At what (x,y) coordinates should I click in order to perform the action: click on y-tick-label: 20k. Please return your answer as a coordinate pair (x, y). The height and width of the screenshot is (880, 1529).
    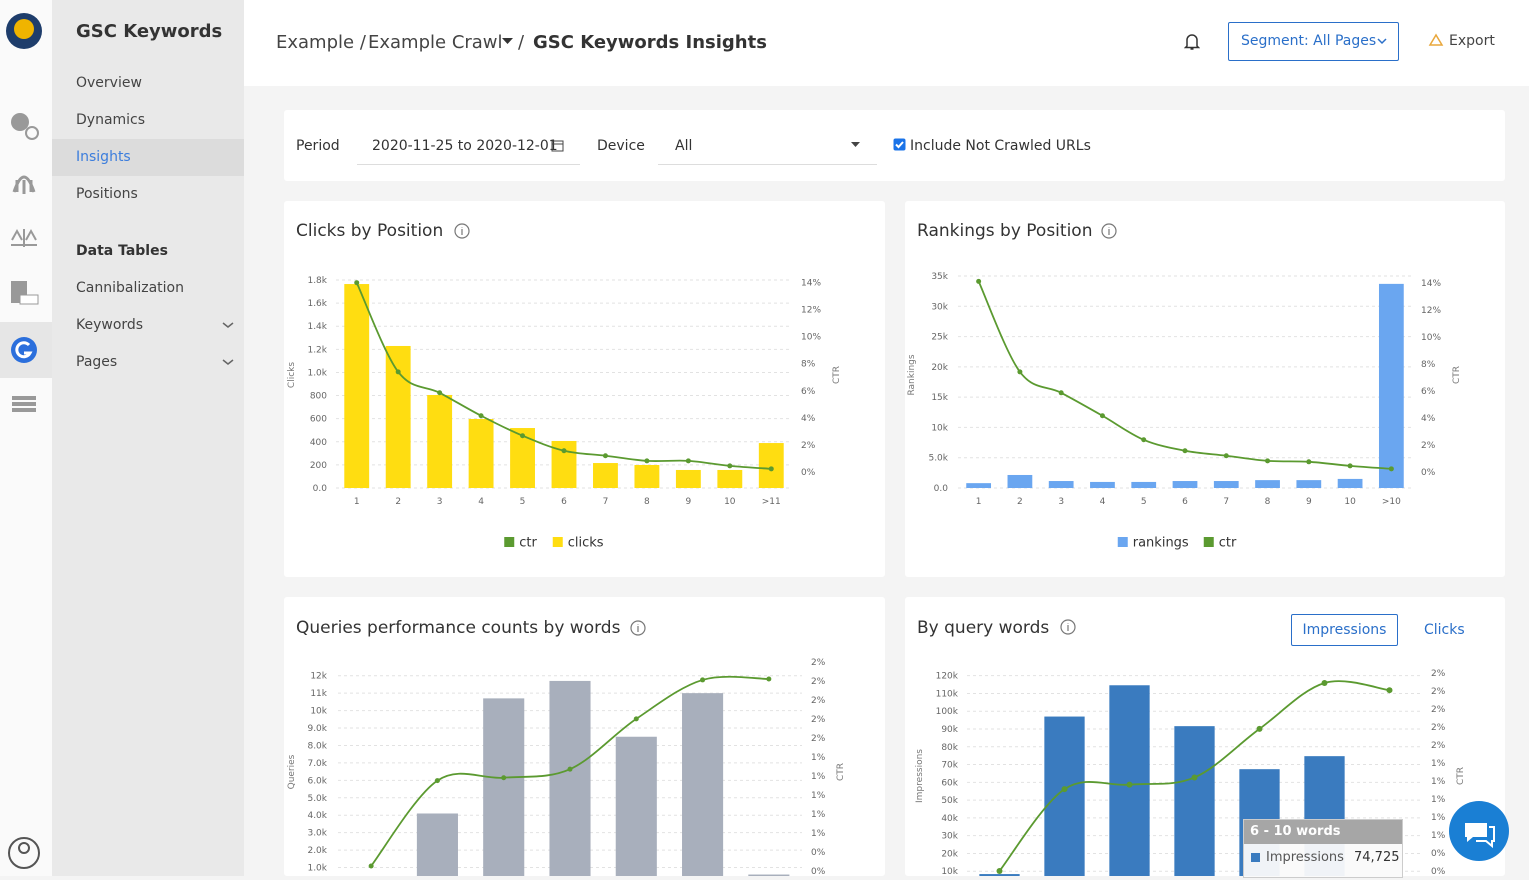
    Looking at the image, I should click on (939, 368).